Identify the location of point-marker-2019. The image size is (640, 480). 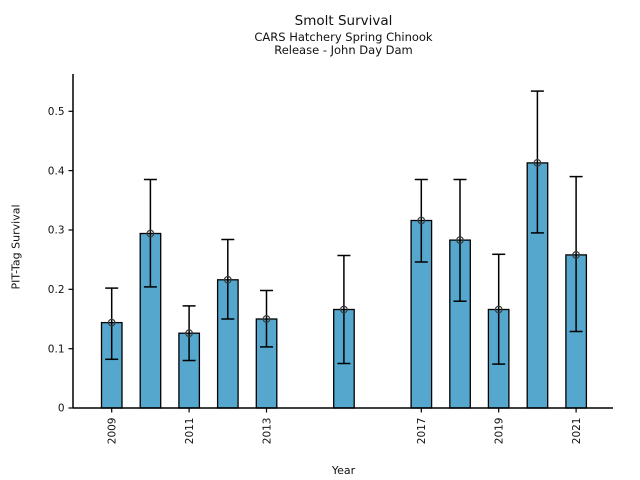
(498, 309).